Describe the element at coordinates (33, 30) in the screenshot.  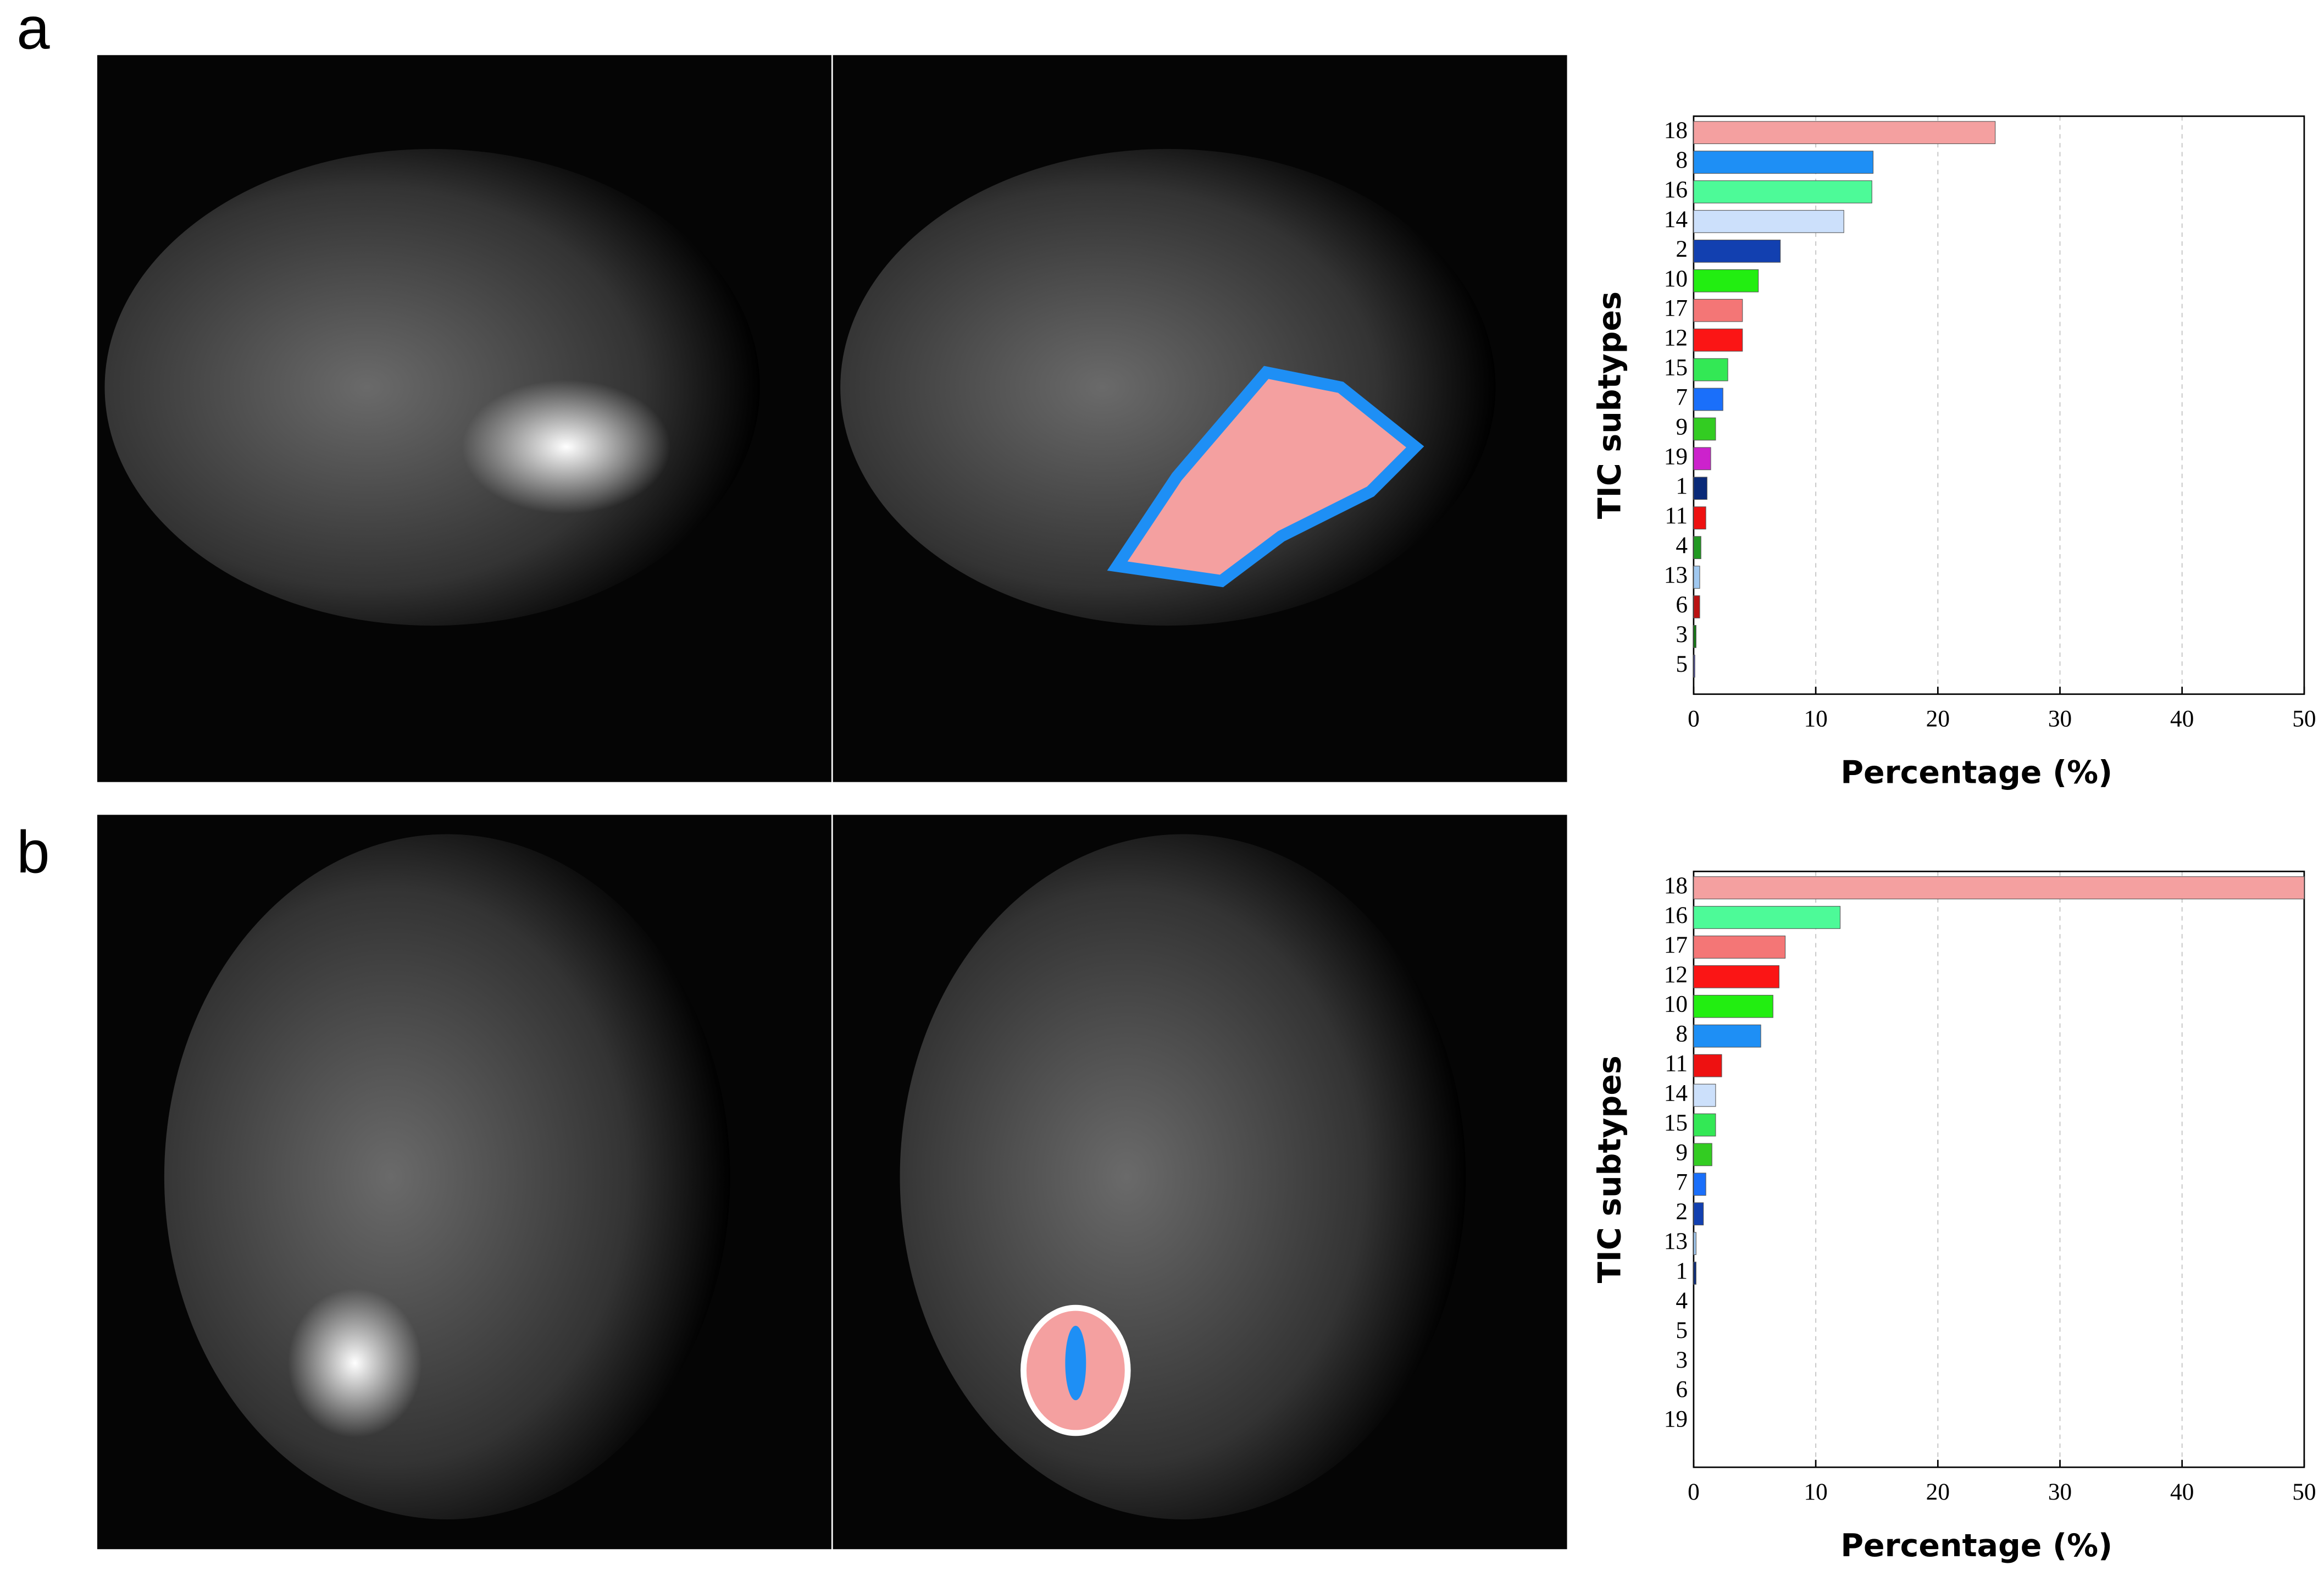
I see `panel-label: a` at that location.